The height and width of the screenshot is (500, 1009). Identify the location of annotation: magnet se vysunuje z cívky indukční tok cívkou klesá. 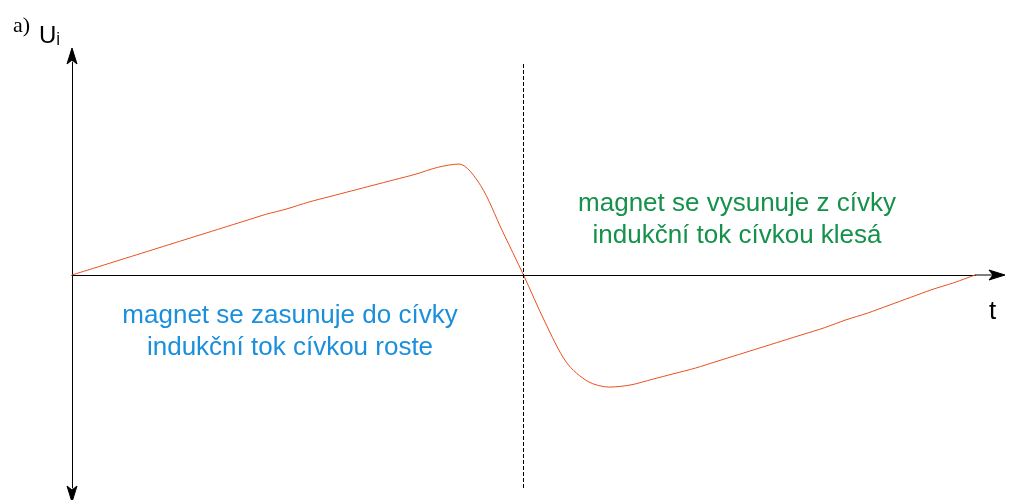
(737, 218).